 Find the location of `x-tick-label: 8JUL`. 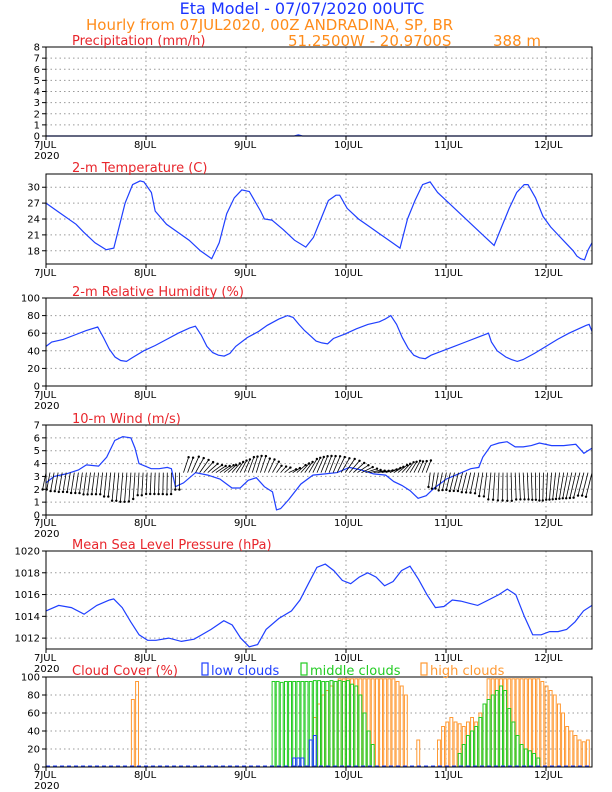

x-tick-label: 8JUL is located at coordinates (145, 775).